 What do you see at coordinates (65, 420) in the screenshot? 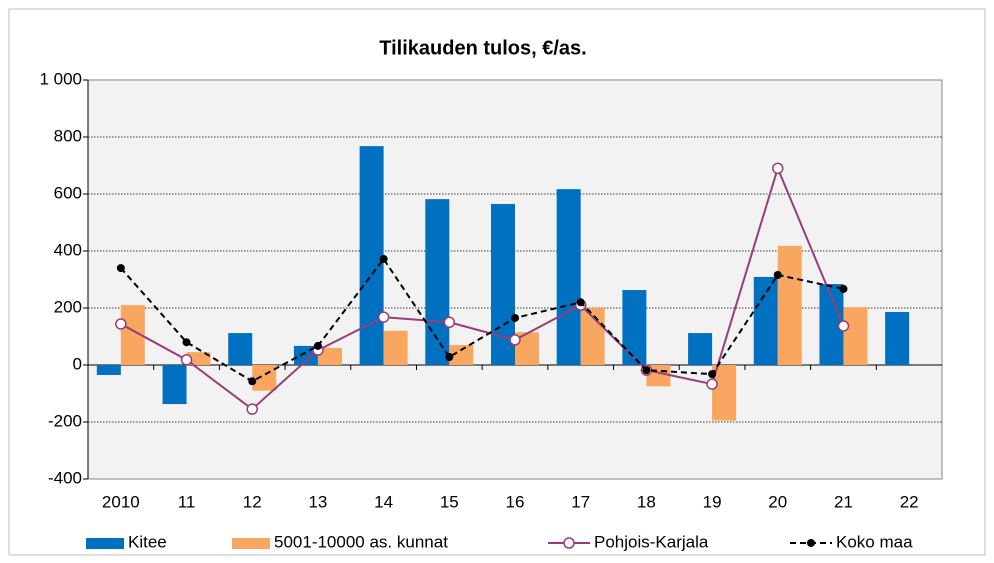
I see `y-tick-label: -200` at bounding box center [65, 420].